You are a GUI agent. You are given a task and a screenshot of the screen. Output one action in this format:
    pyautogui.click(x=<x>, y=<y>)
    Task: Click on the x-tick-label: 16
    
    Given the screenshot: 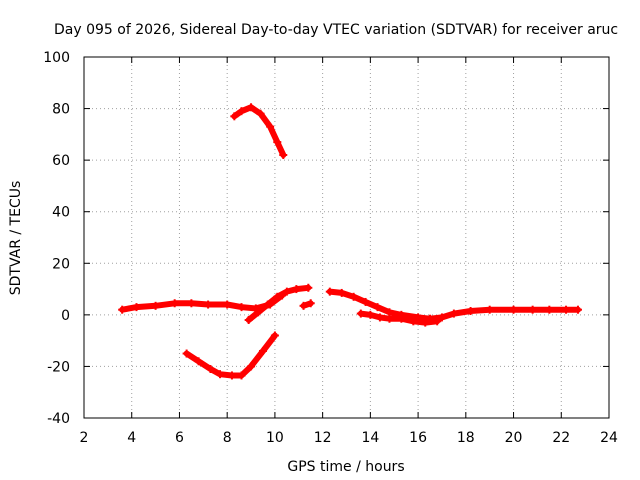 What is the action you would take?
    pyautogui.click(x=418, y=438)
    